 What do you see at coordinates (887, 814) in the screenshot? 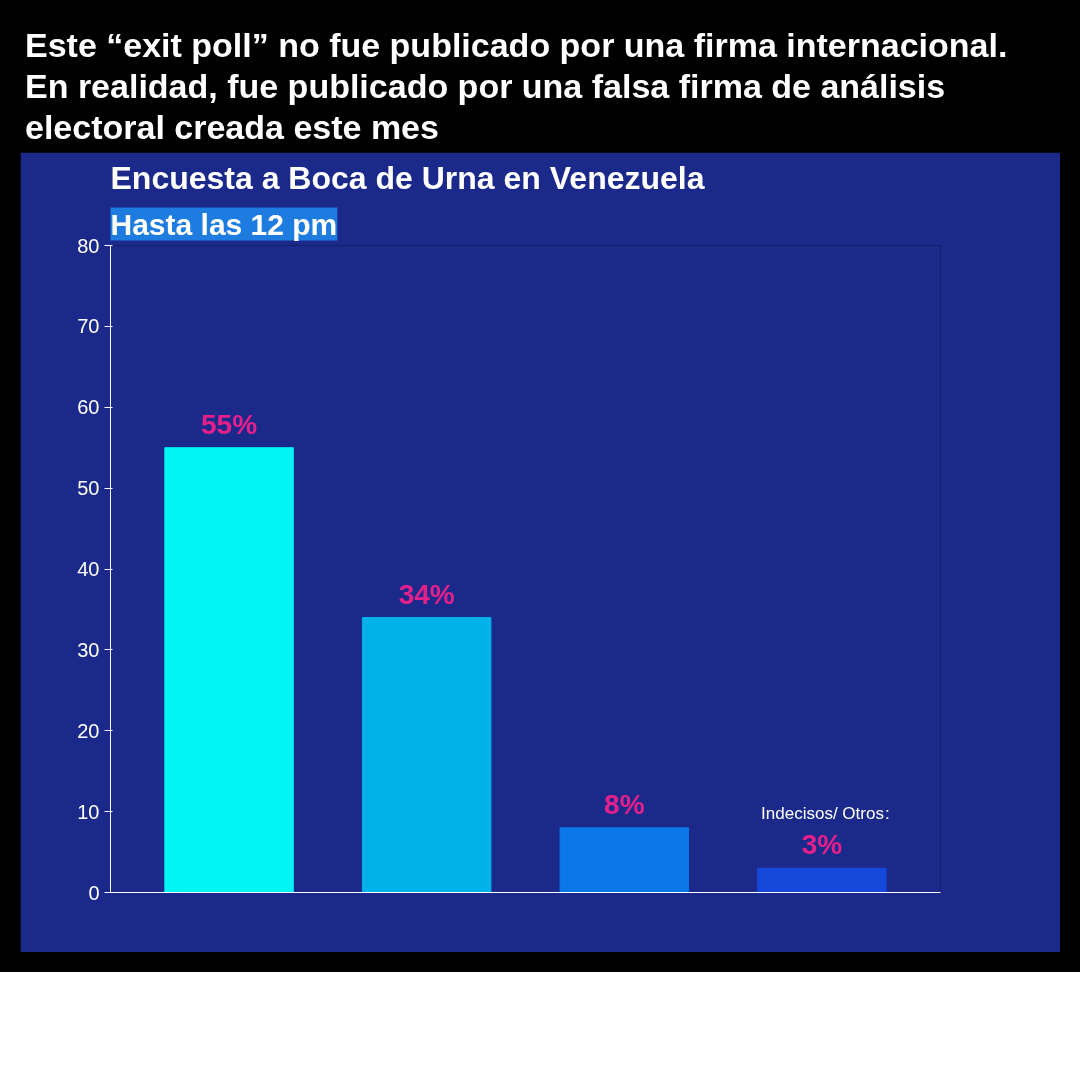
I see `annotation: :` at bounding box center [887, 814].